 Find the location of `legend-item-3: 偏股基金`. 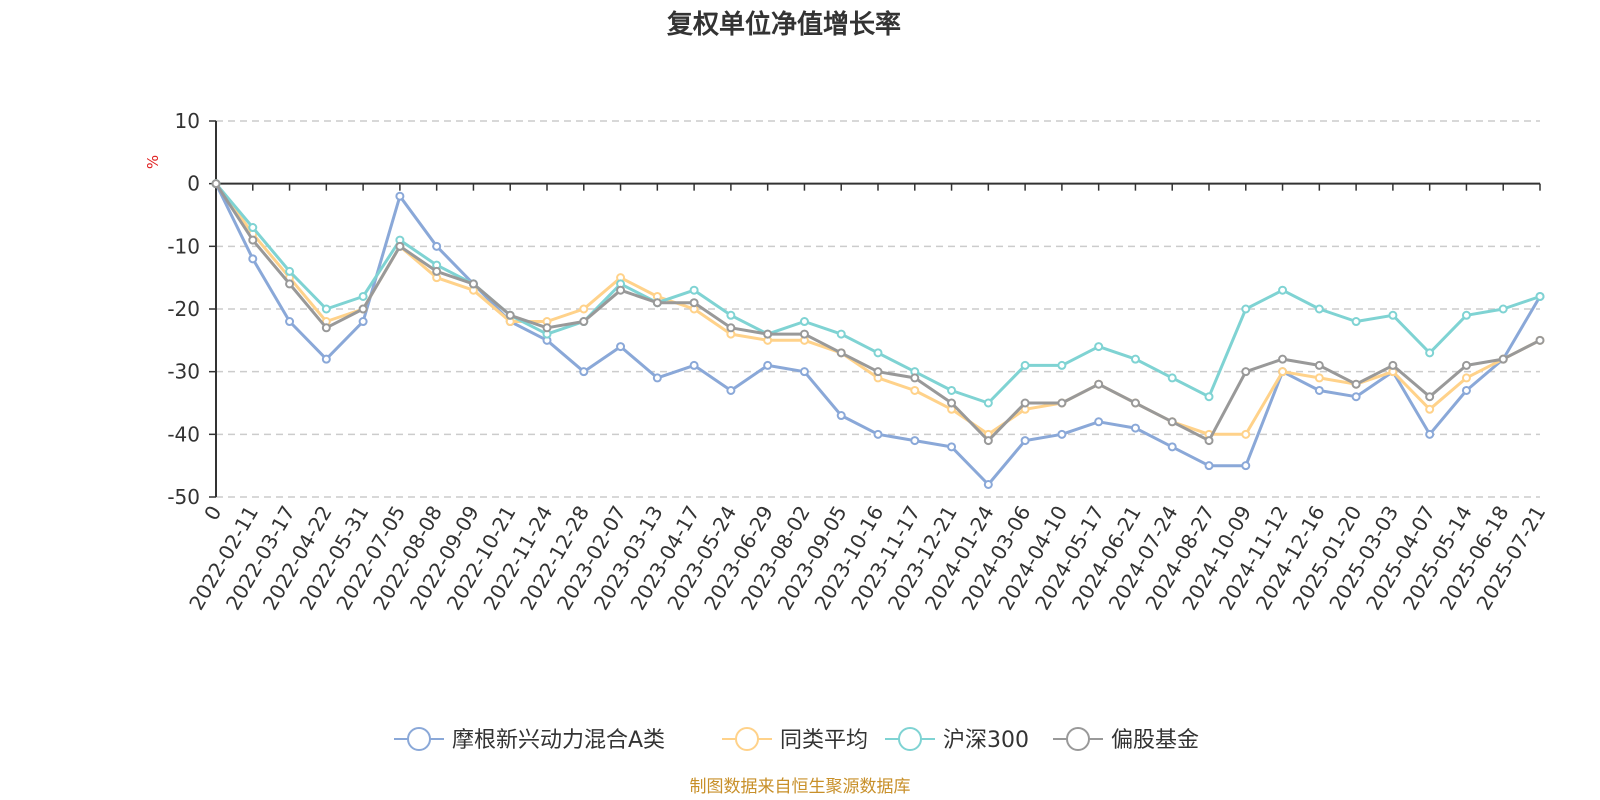

legend-item-3: 偏股基金 is located at coordinates (1126, 740).